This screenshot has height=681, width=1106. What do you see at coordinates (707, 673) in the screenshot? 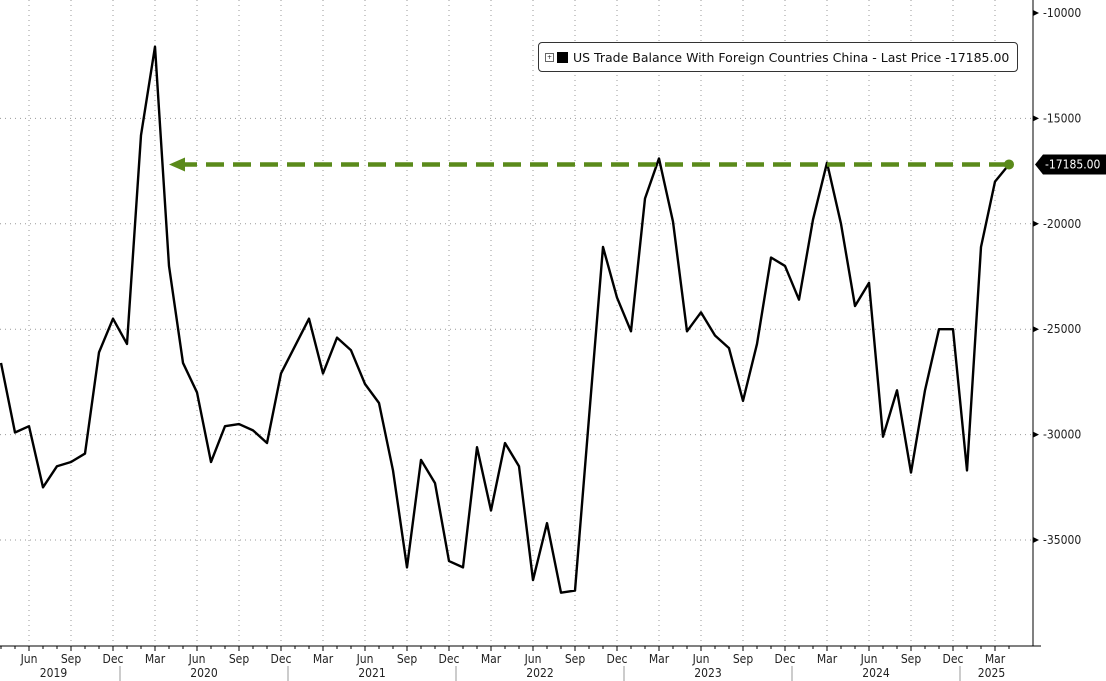
I see `x-year-label: 2023` at bounding box center [707, 673].